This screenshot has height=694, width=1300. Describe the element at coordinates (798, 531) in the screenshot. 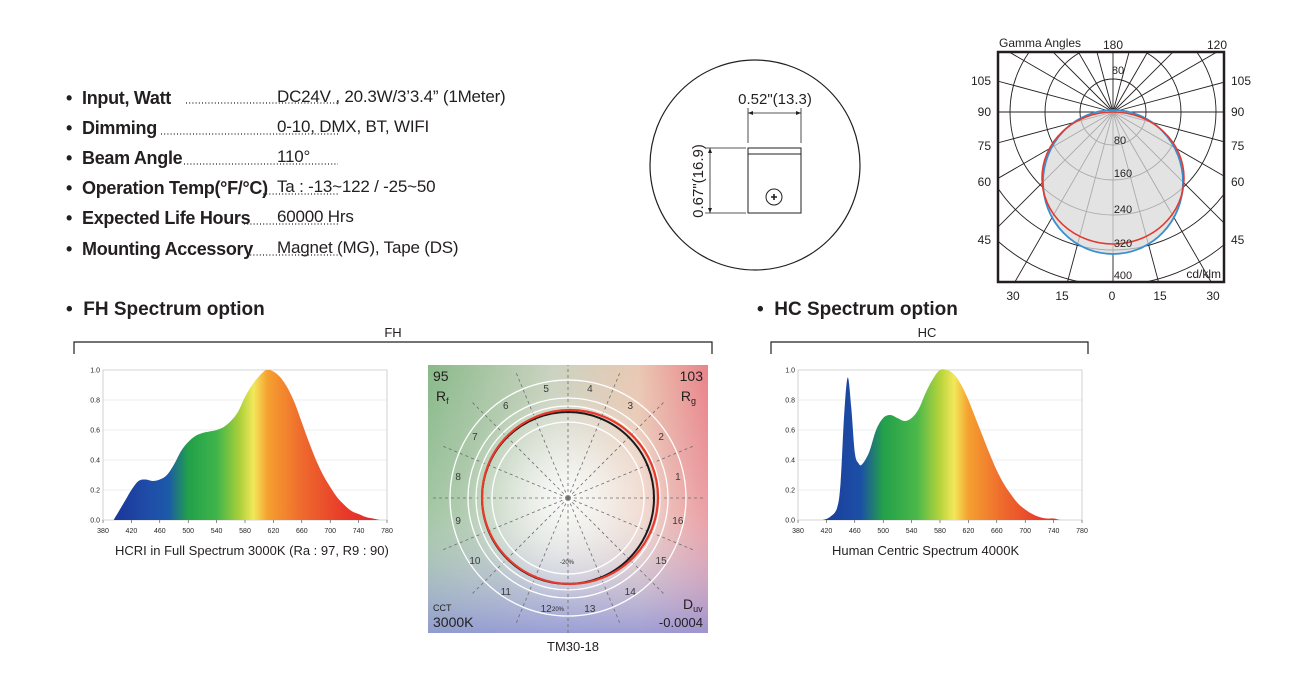

I see `x-tick-label: 380` at that location.